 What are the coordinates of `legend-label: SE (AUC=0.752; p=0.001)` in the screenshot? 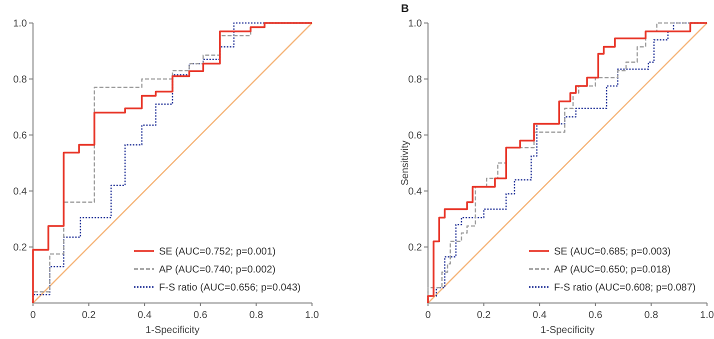 It's located at (217, 252).